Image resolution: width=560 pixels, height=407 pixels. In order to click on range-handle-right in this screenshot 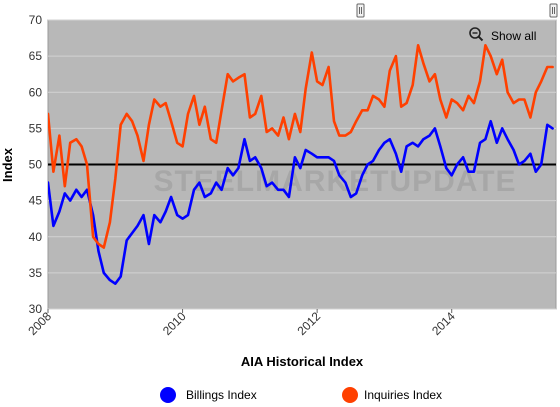, I will do `click(553, 10)`.